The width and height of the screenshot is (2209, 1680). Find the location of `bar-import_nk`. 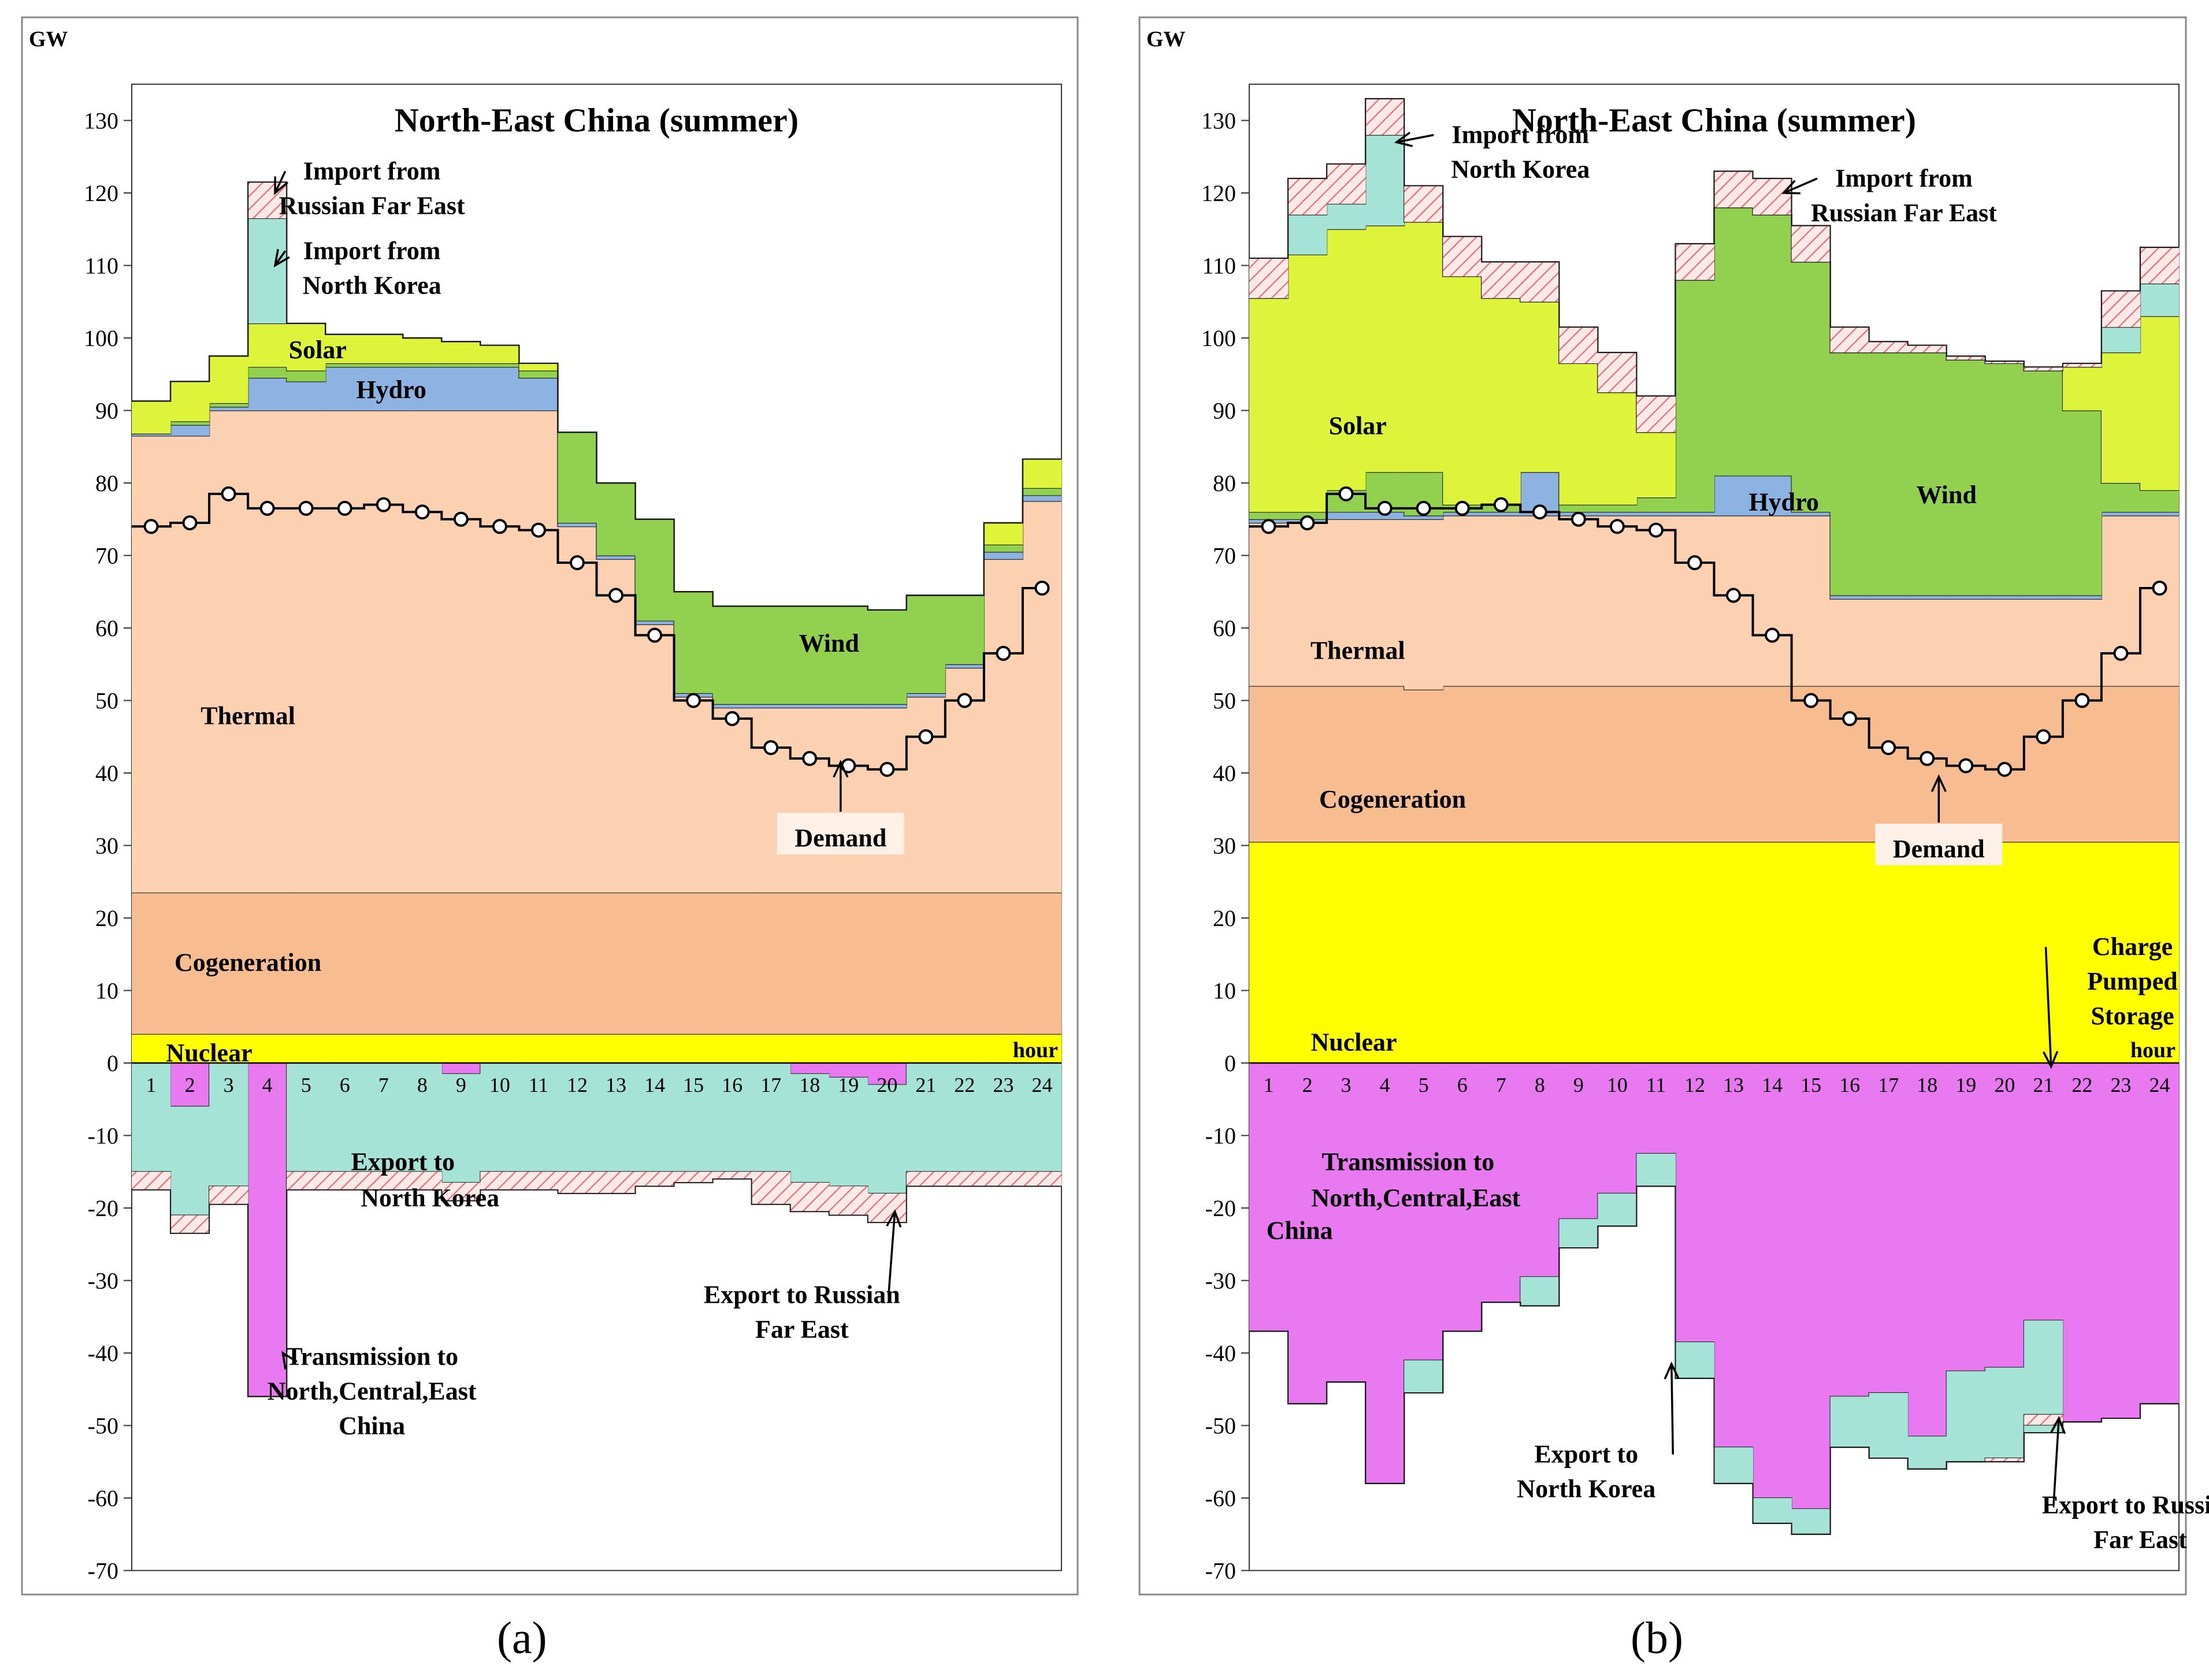

bar-import_nk is located at coordinates (267, 271).